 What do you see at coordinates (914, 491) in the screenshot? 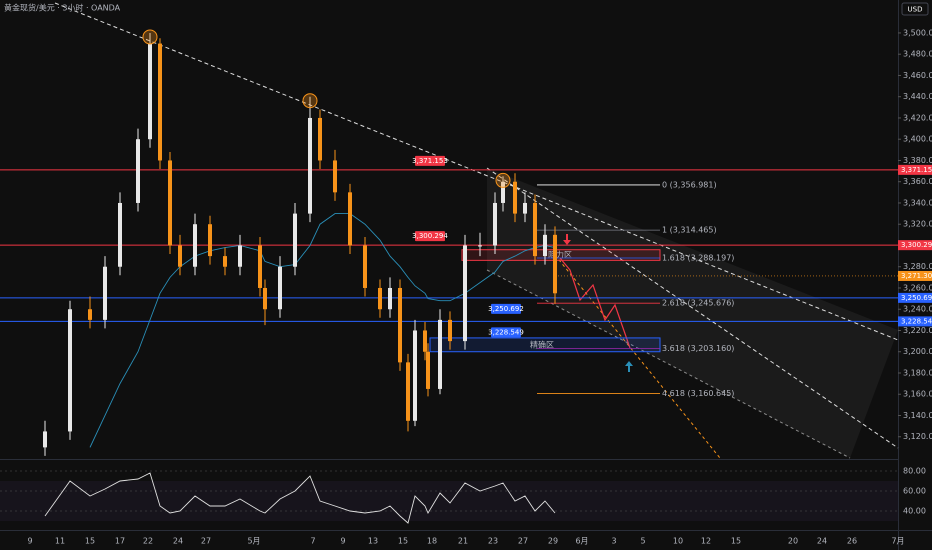
I see `rsi-tick-label: 60.00` at bounding box center [914, 491].